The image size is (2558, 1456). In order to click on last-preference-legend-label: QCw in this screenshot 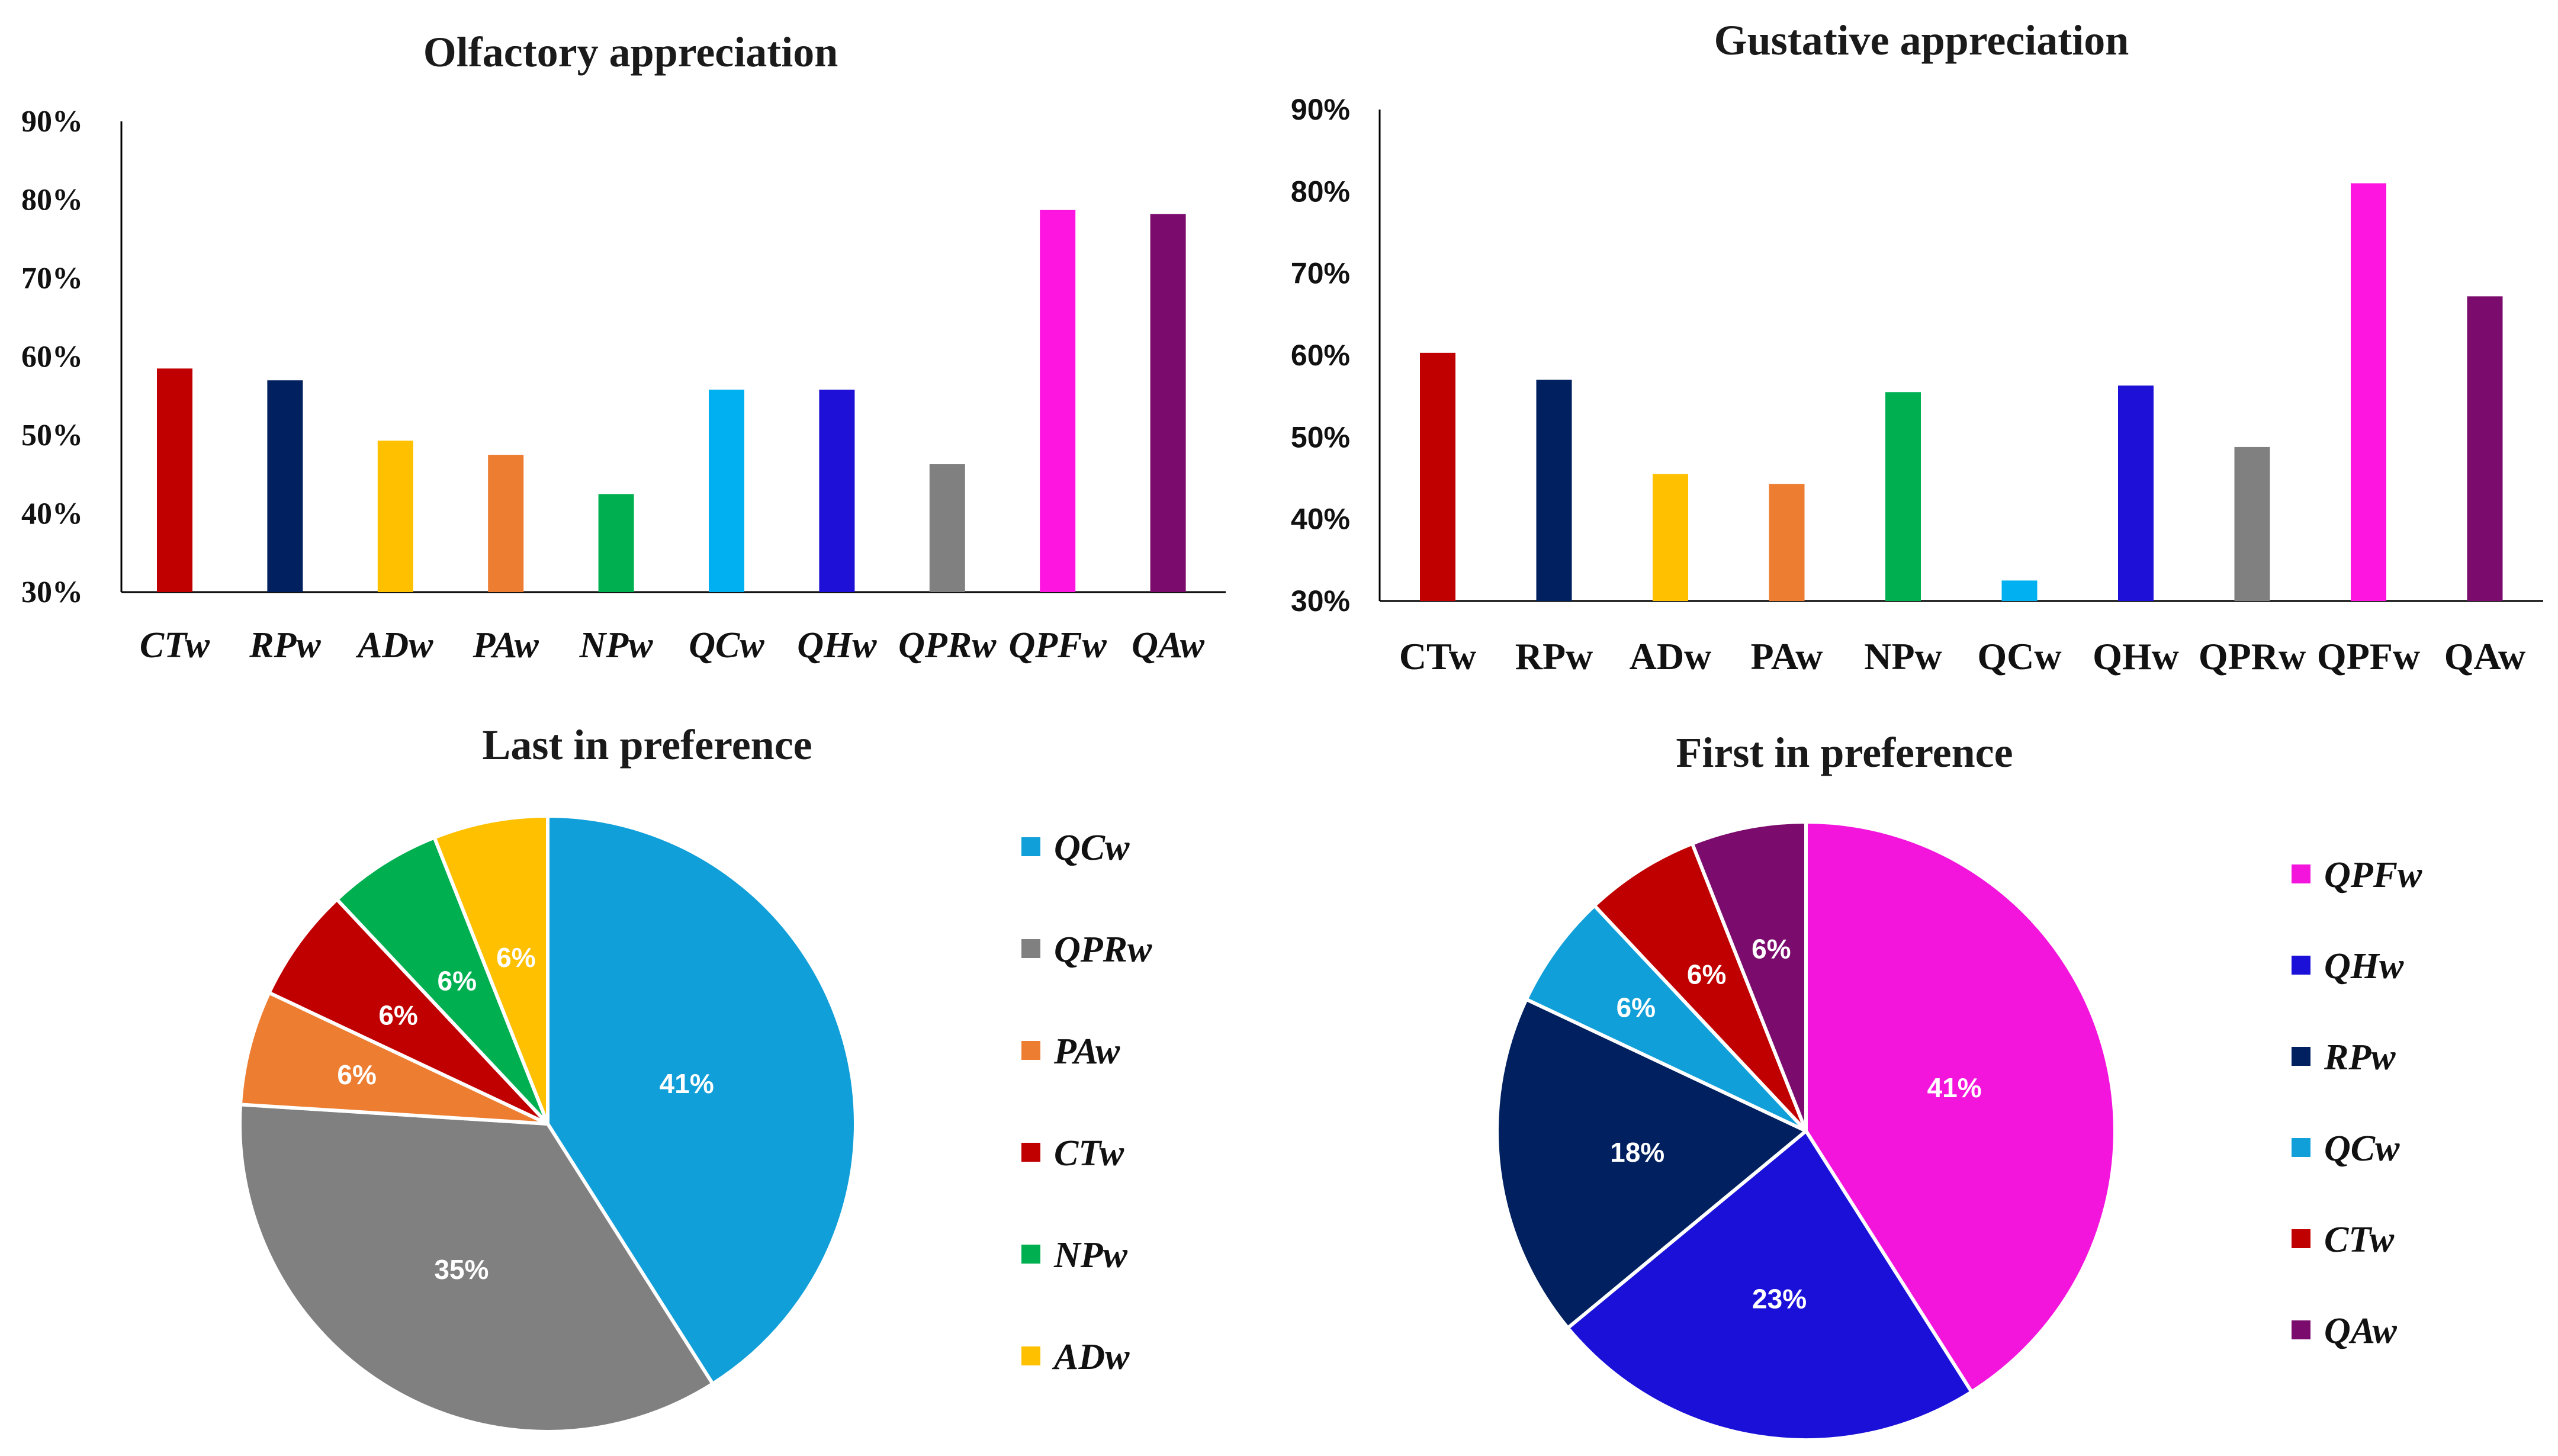, I will do `click(1092, 848)`.